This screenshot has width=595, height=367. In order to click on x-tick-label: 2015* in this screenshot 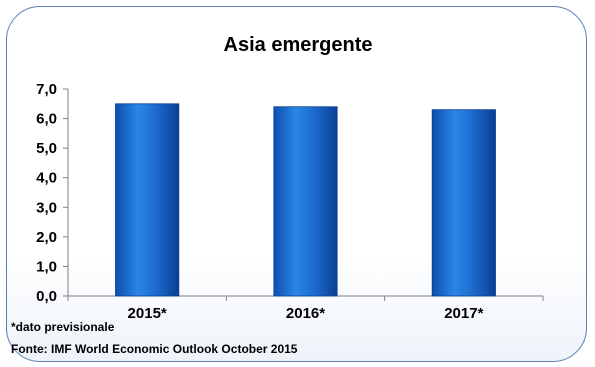, I will do `click(147, 313)`.